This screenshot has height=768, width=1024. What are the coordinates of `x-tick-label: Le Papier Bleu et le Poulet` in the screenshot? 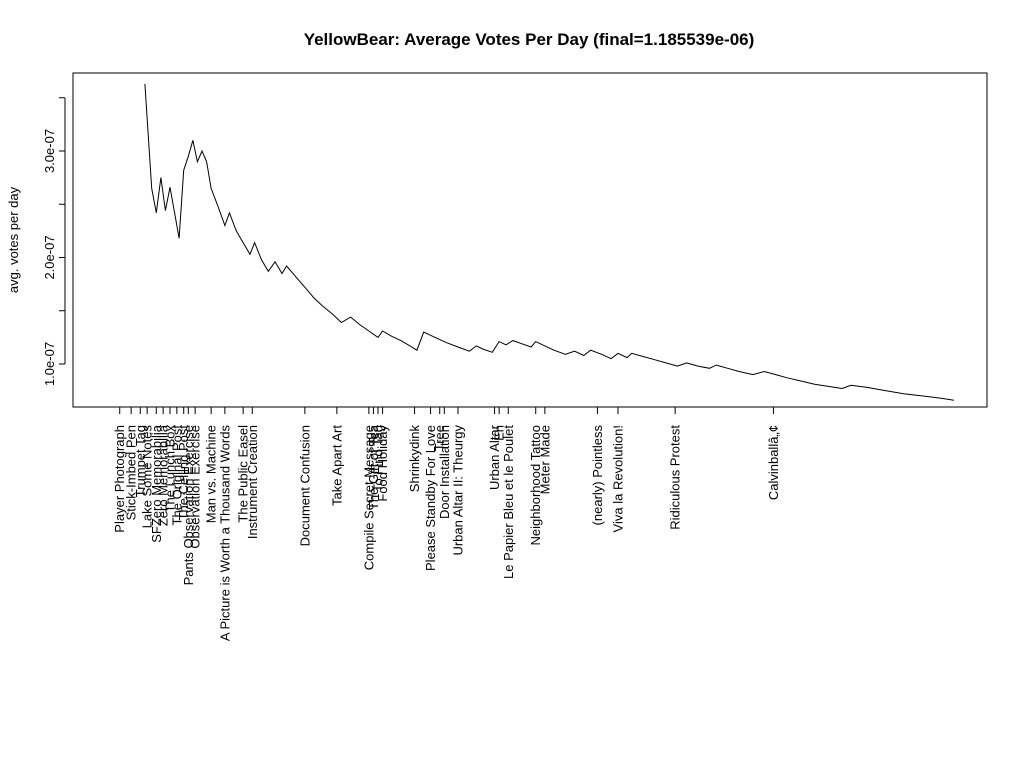 It's located at (508, 502).